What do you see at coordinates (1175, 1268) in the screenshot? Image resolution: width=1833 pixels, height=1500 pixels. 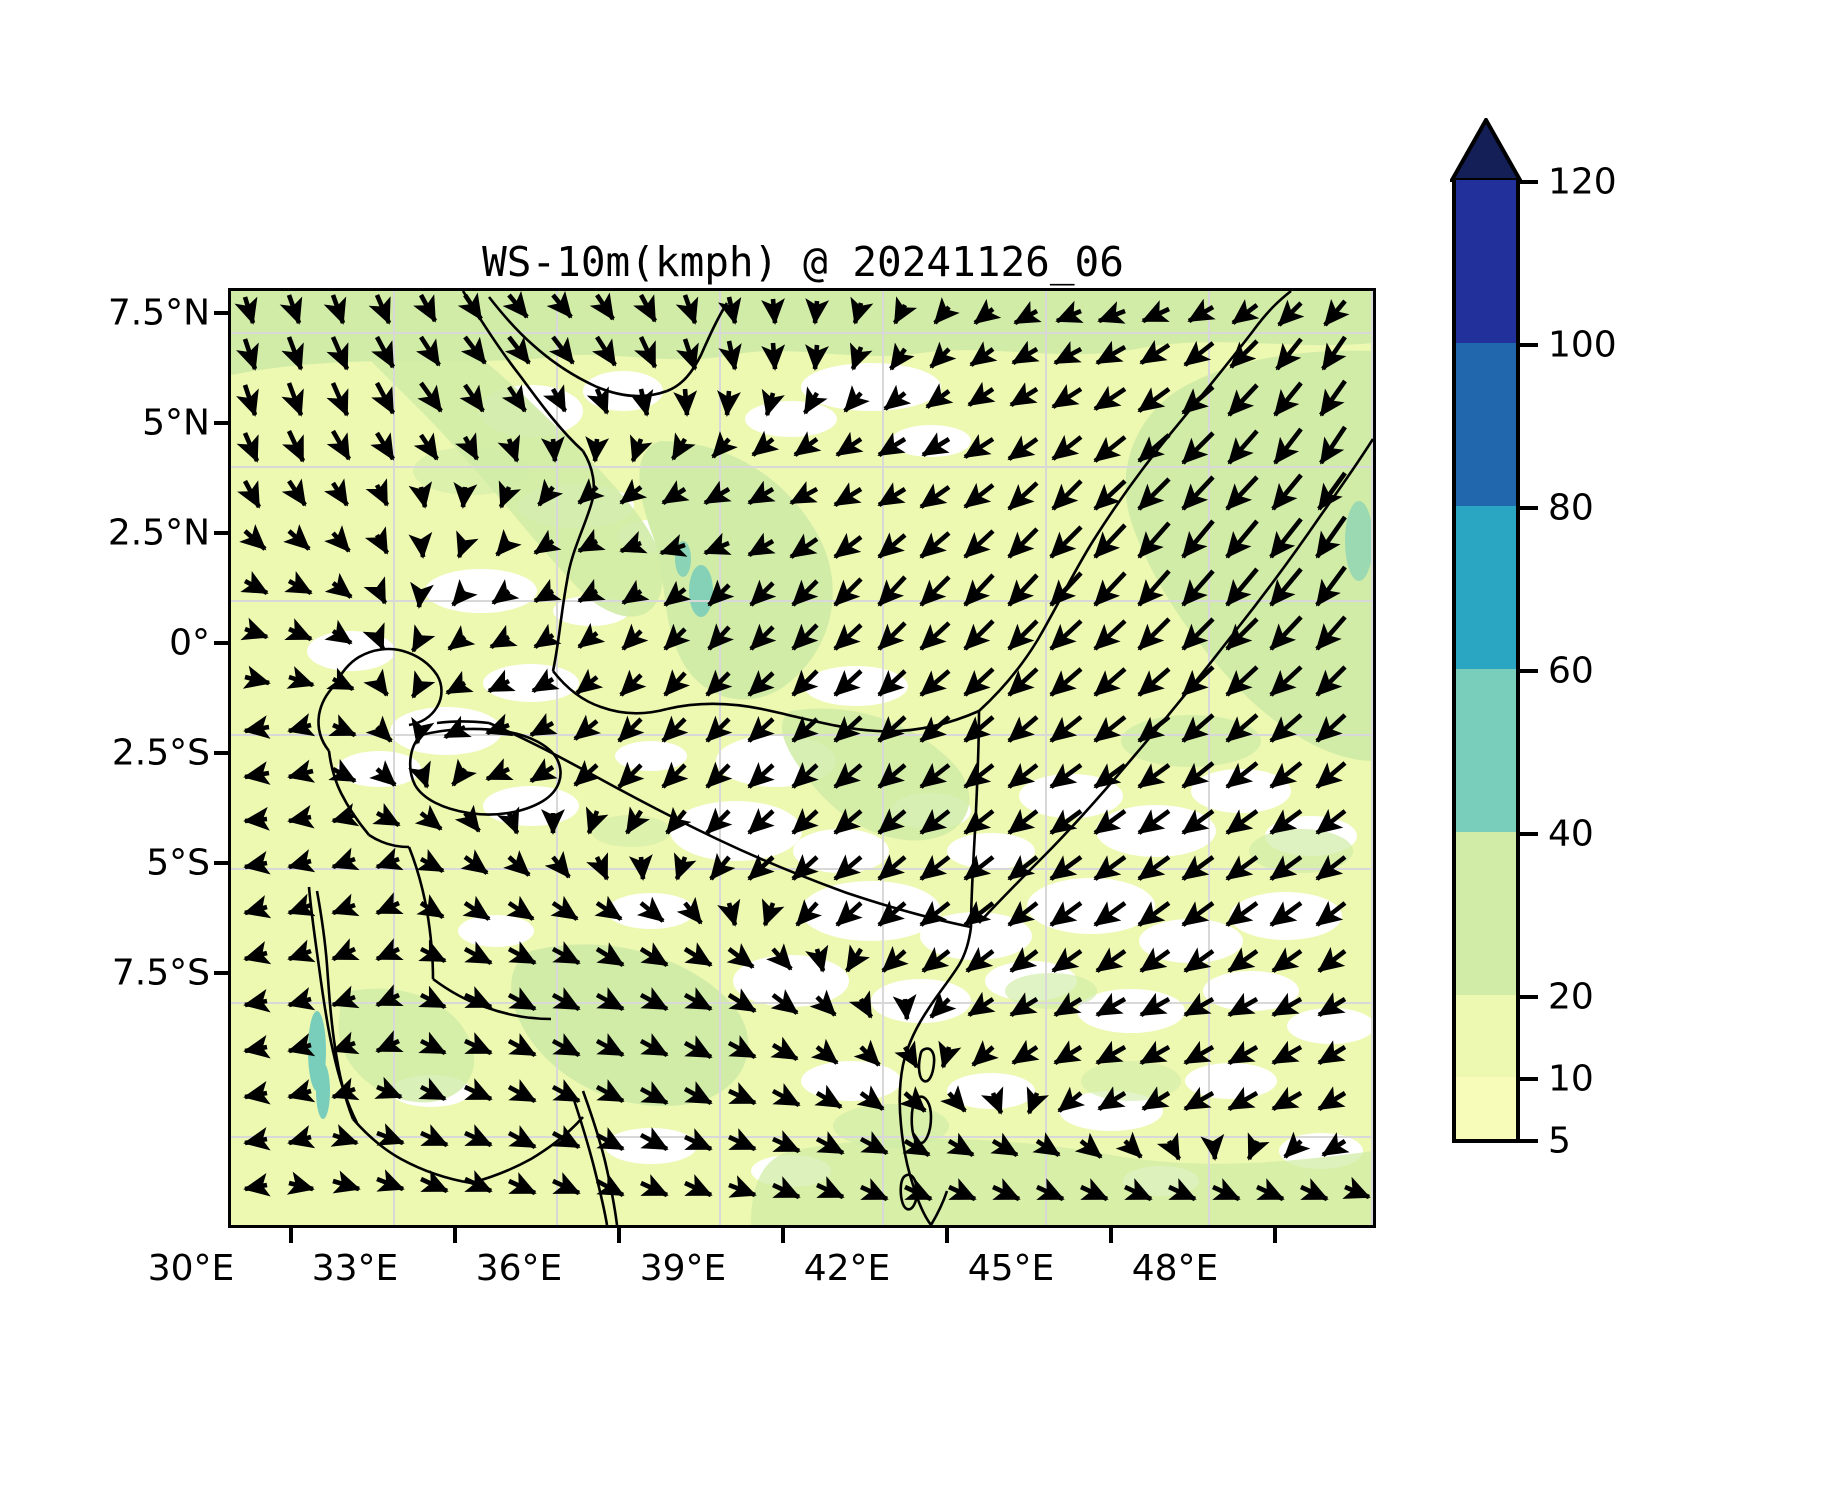 I see `xtick-label-6: 48°E` at bounding box center [1175, 1268].